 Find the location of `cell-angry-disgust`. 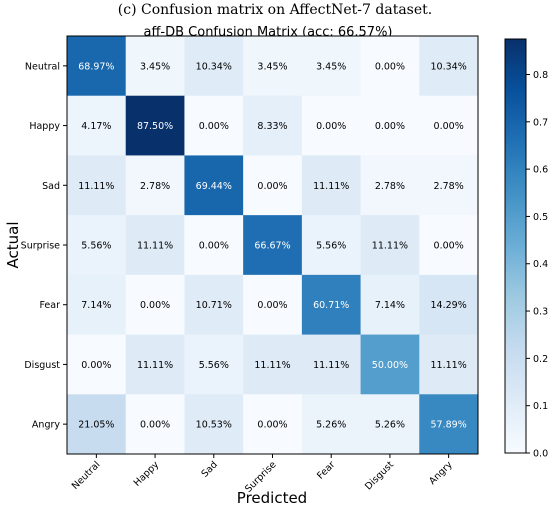

cell-angry-disgust is located at coordinates (390, 424).